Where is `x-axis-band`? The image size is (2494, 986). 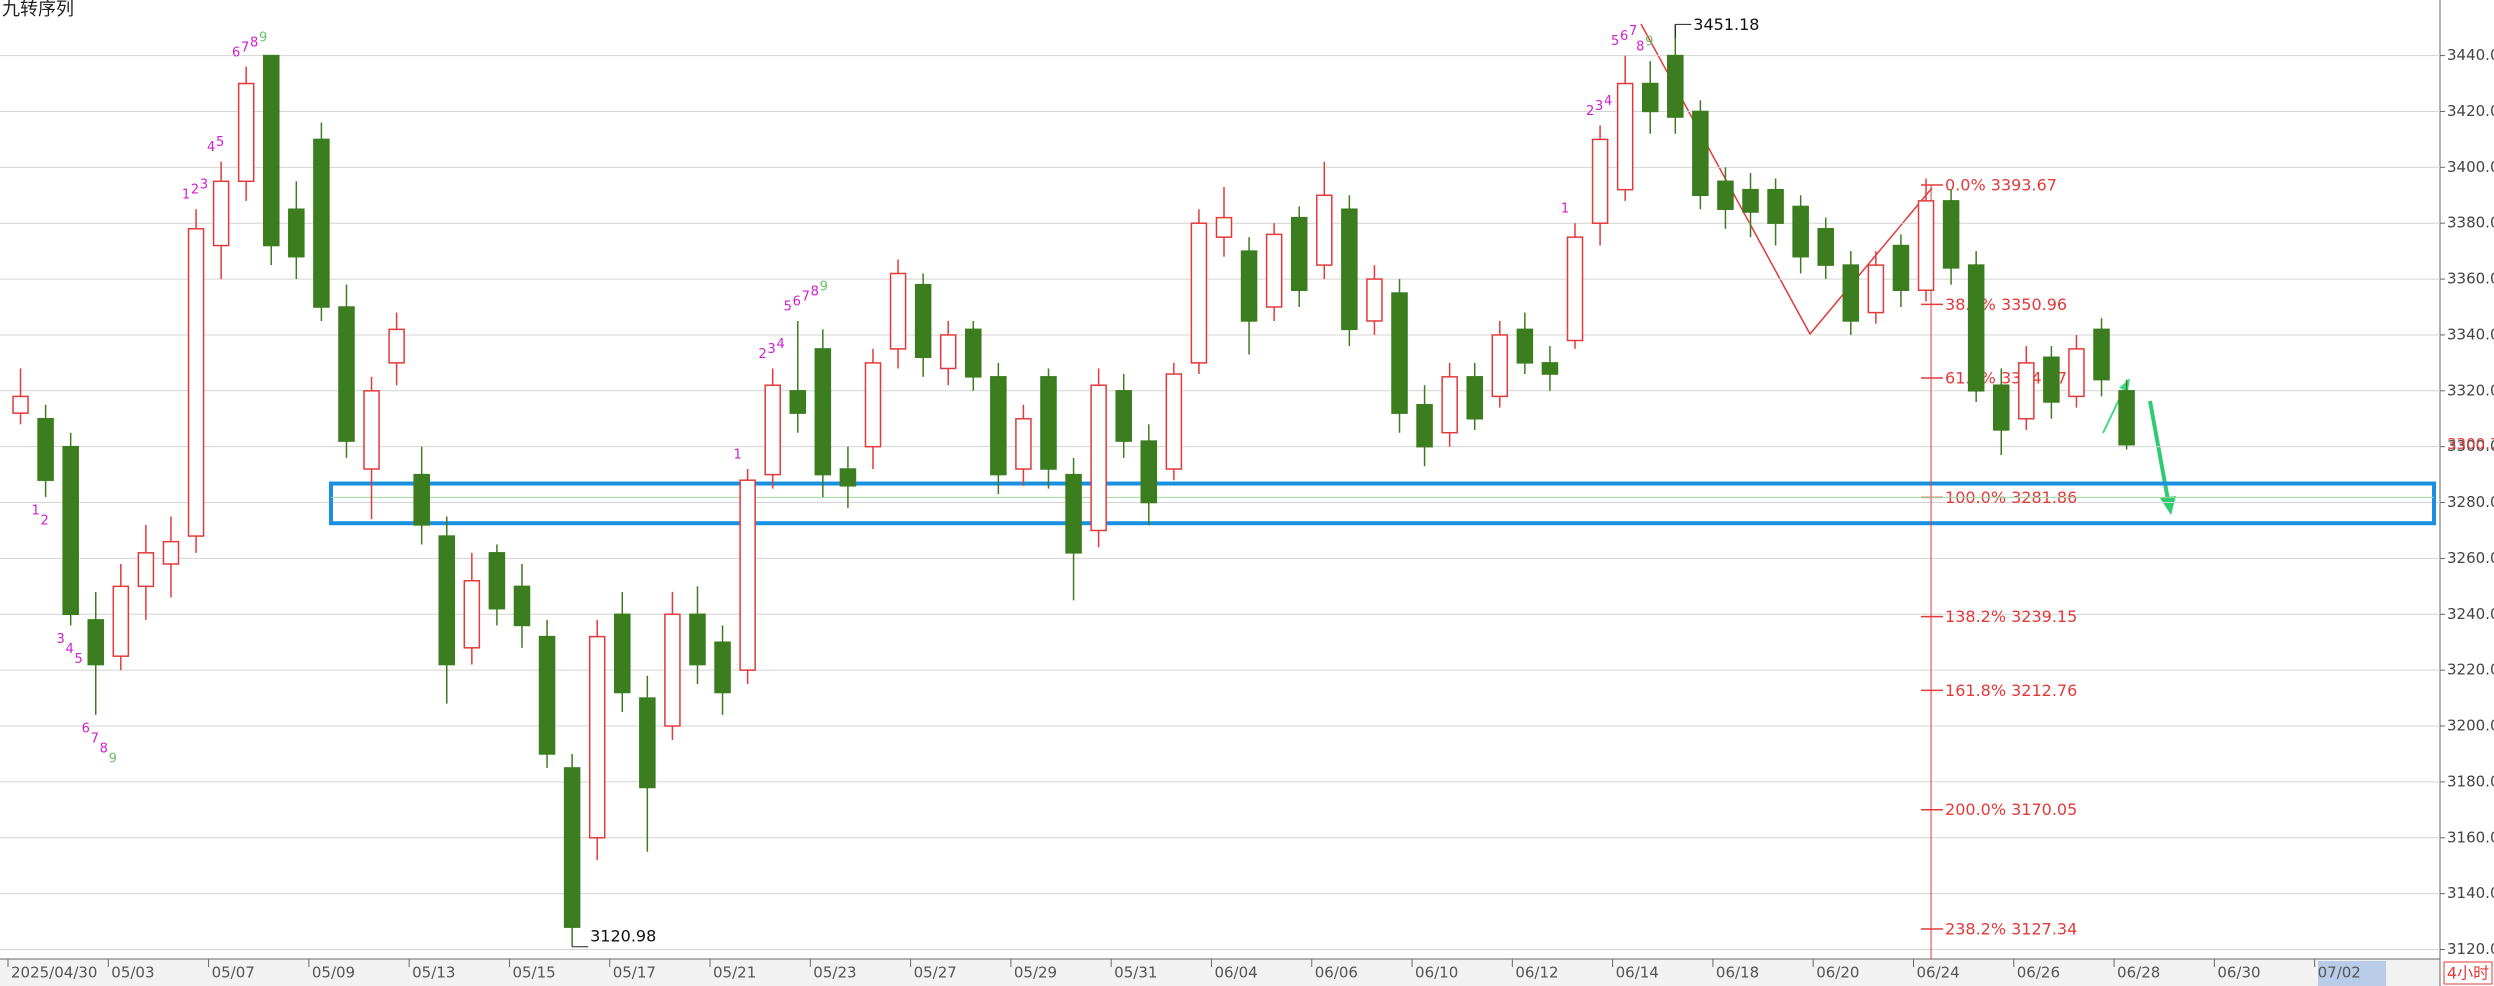 x-axis-band is located at coordinates (1220, 972).